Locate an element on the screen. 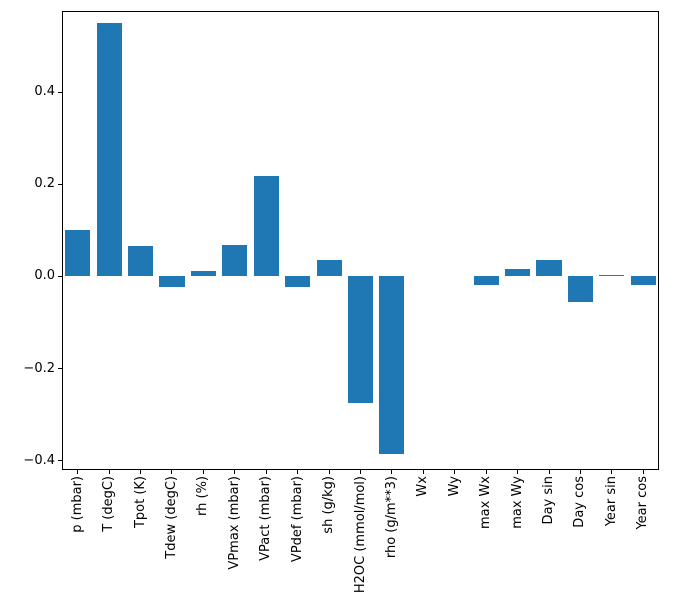  x-axis-tick-label: Day sin is located at coordinates (549, 500).